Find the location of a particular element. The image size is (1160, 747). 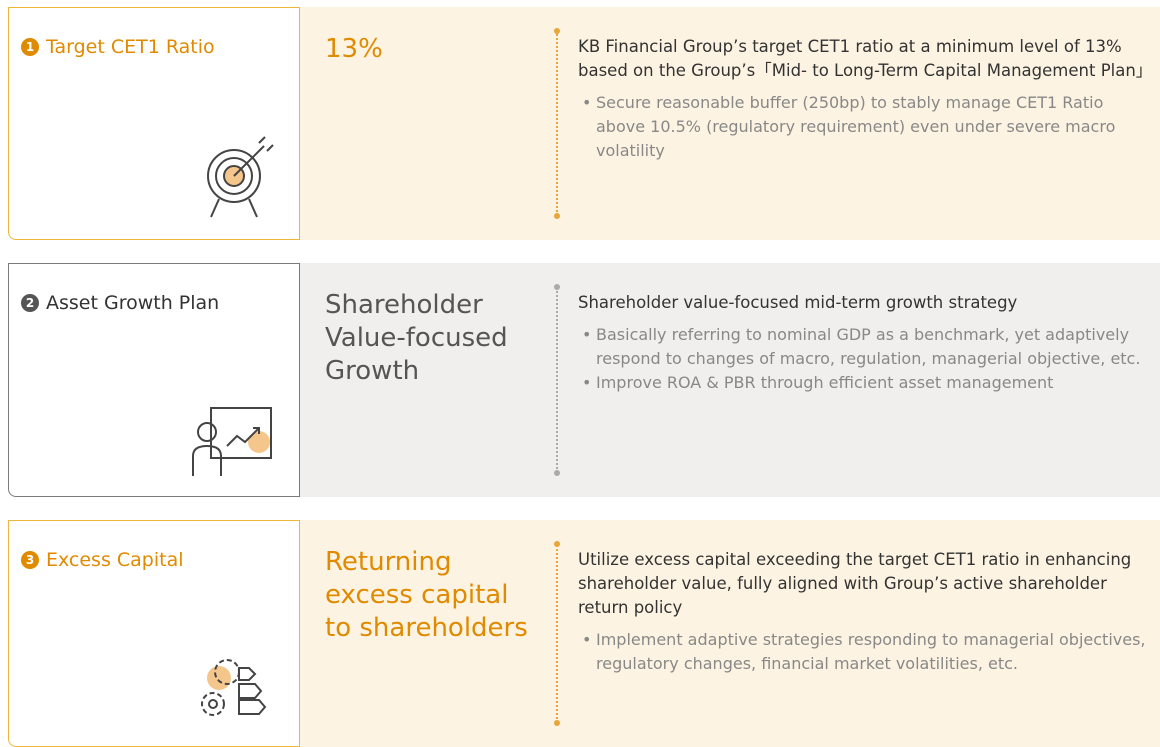

headline-line: 13% is located at coordinates (354, 49).